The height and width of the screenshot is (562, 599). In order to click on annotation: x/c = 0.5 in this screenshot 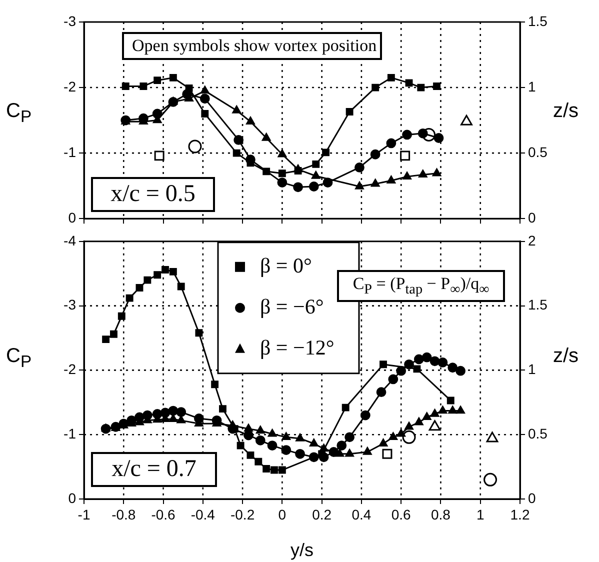, I will do `click(153, 194)`.